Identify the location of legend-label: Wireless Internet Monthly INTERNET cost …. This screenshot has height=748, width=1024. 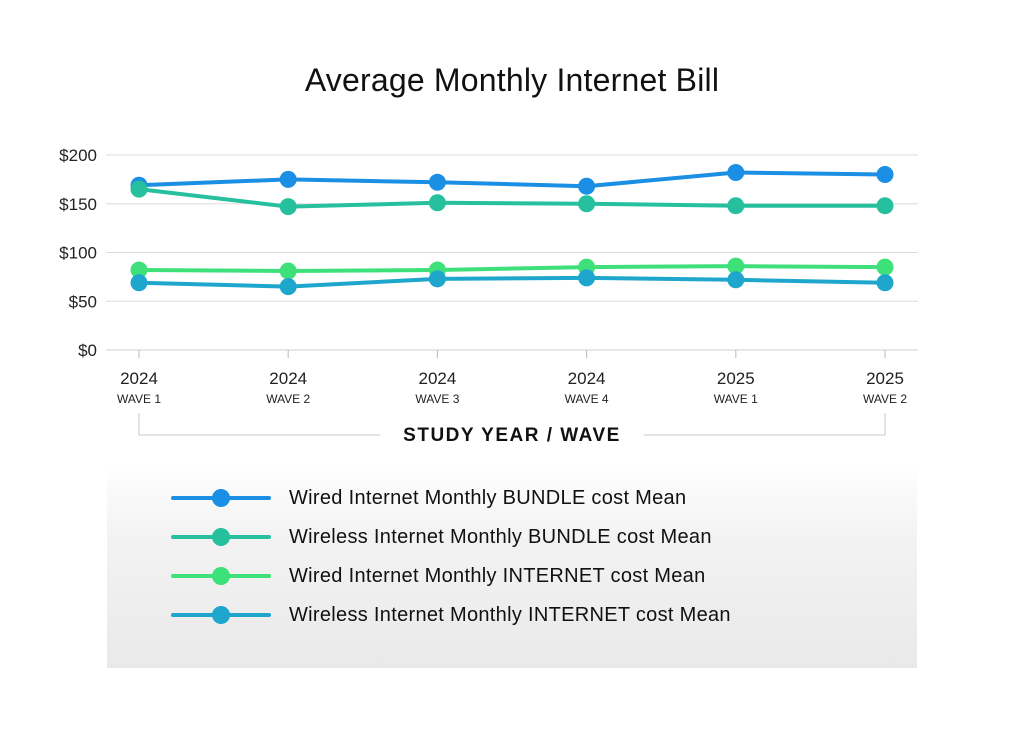
(510, 614).